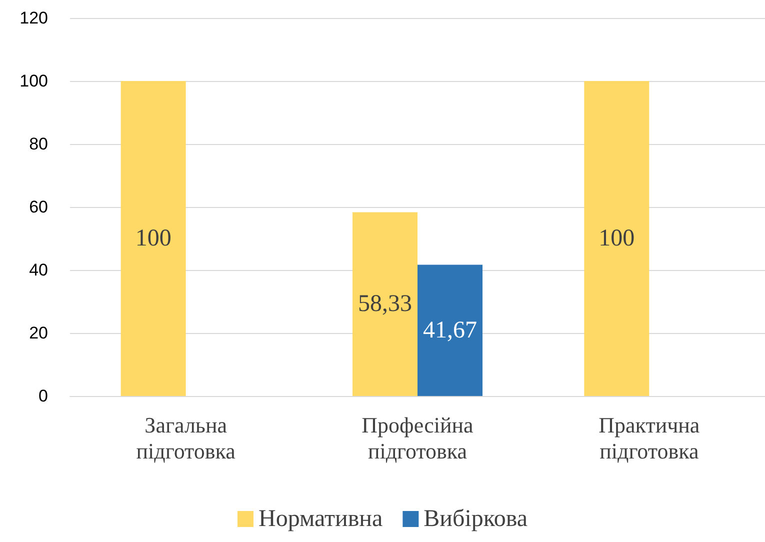 The width and height of the screenshot is (765, 542). I want to click on y-tick-label: 100, so click(34, 81).